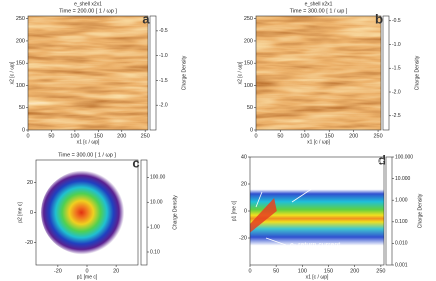 The height and width of the screenshot is (281, 436). I want to click on annotation: coalescence, so click(353, 175).